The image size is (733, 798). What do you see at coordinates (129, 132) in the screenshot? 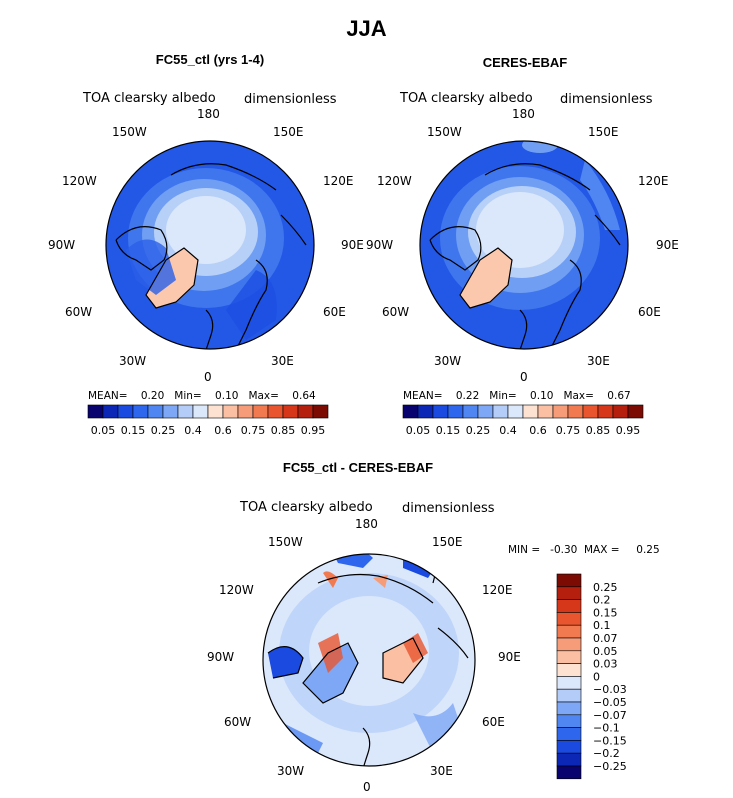
I see `panel-1-lon-150w: 150W` at bounding box center [129, 132].